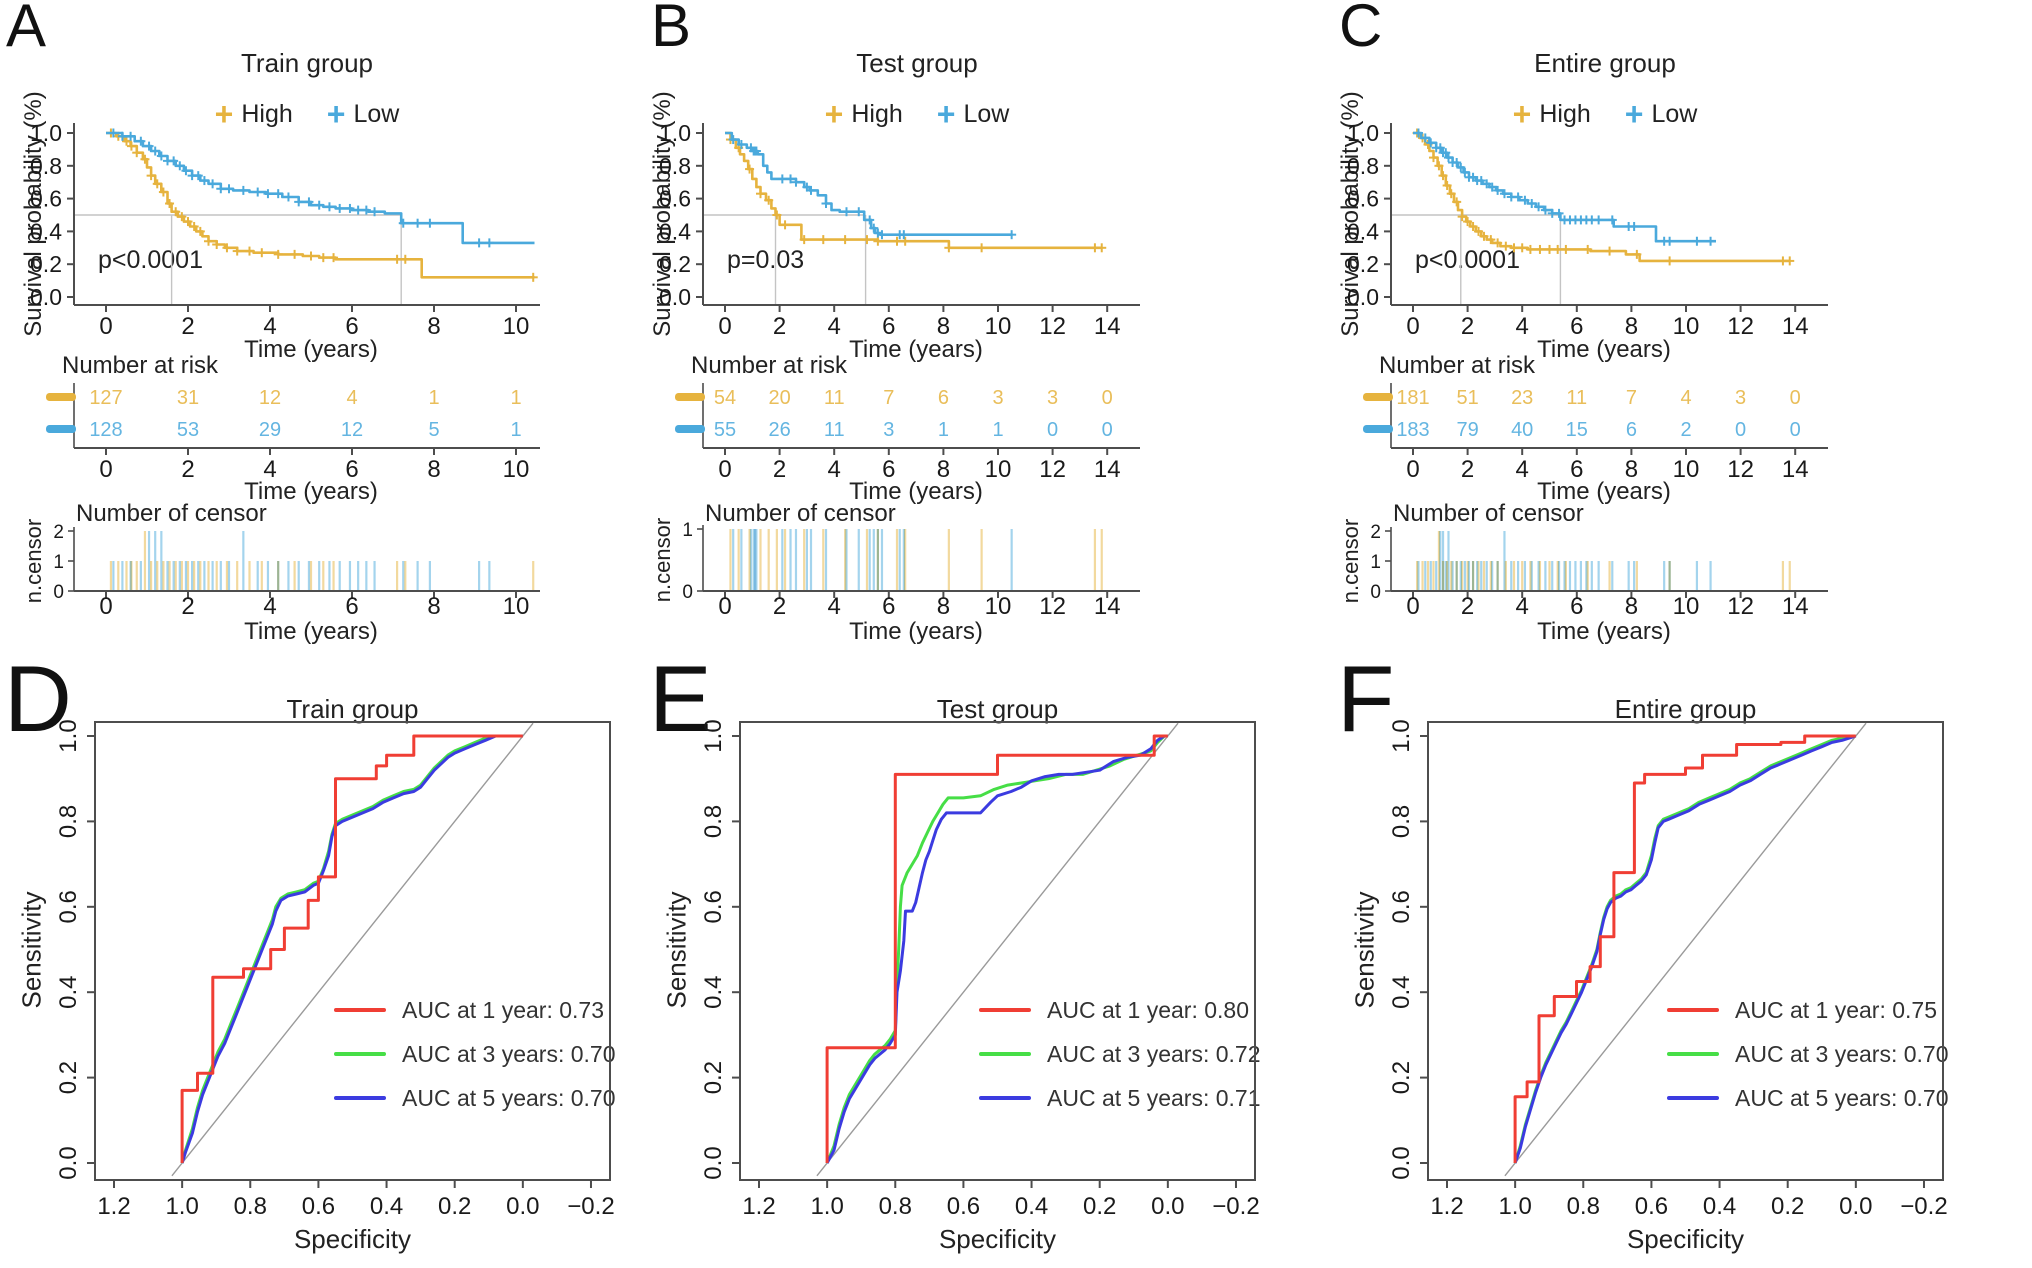 This screenshot has height=1268, width=2032. Describe the element at coordinates (1565, 113) in the screenshot. I see `legend-label-high: High` at that location.